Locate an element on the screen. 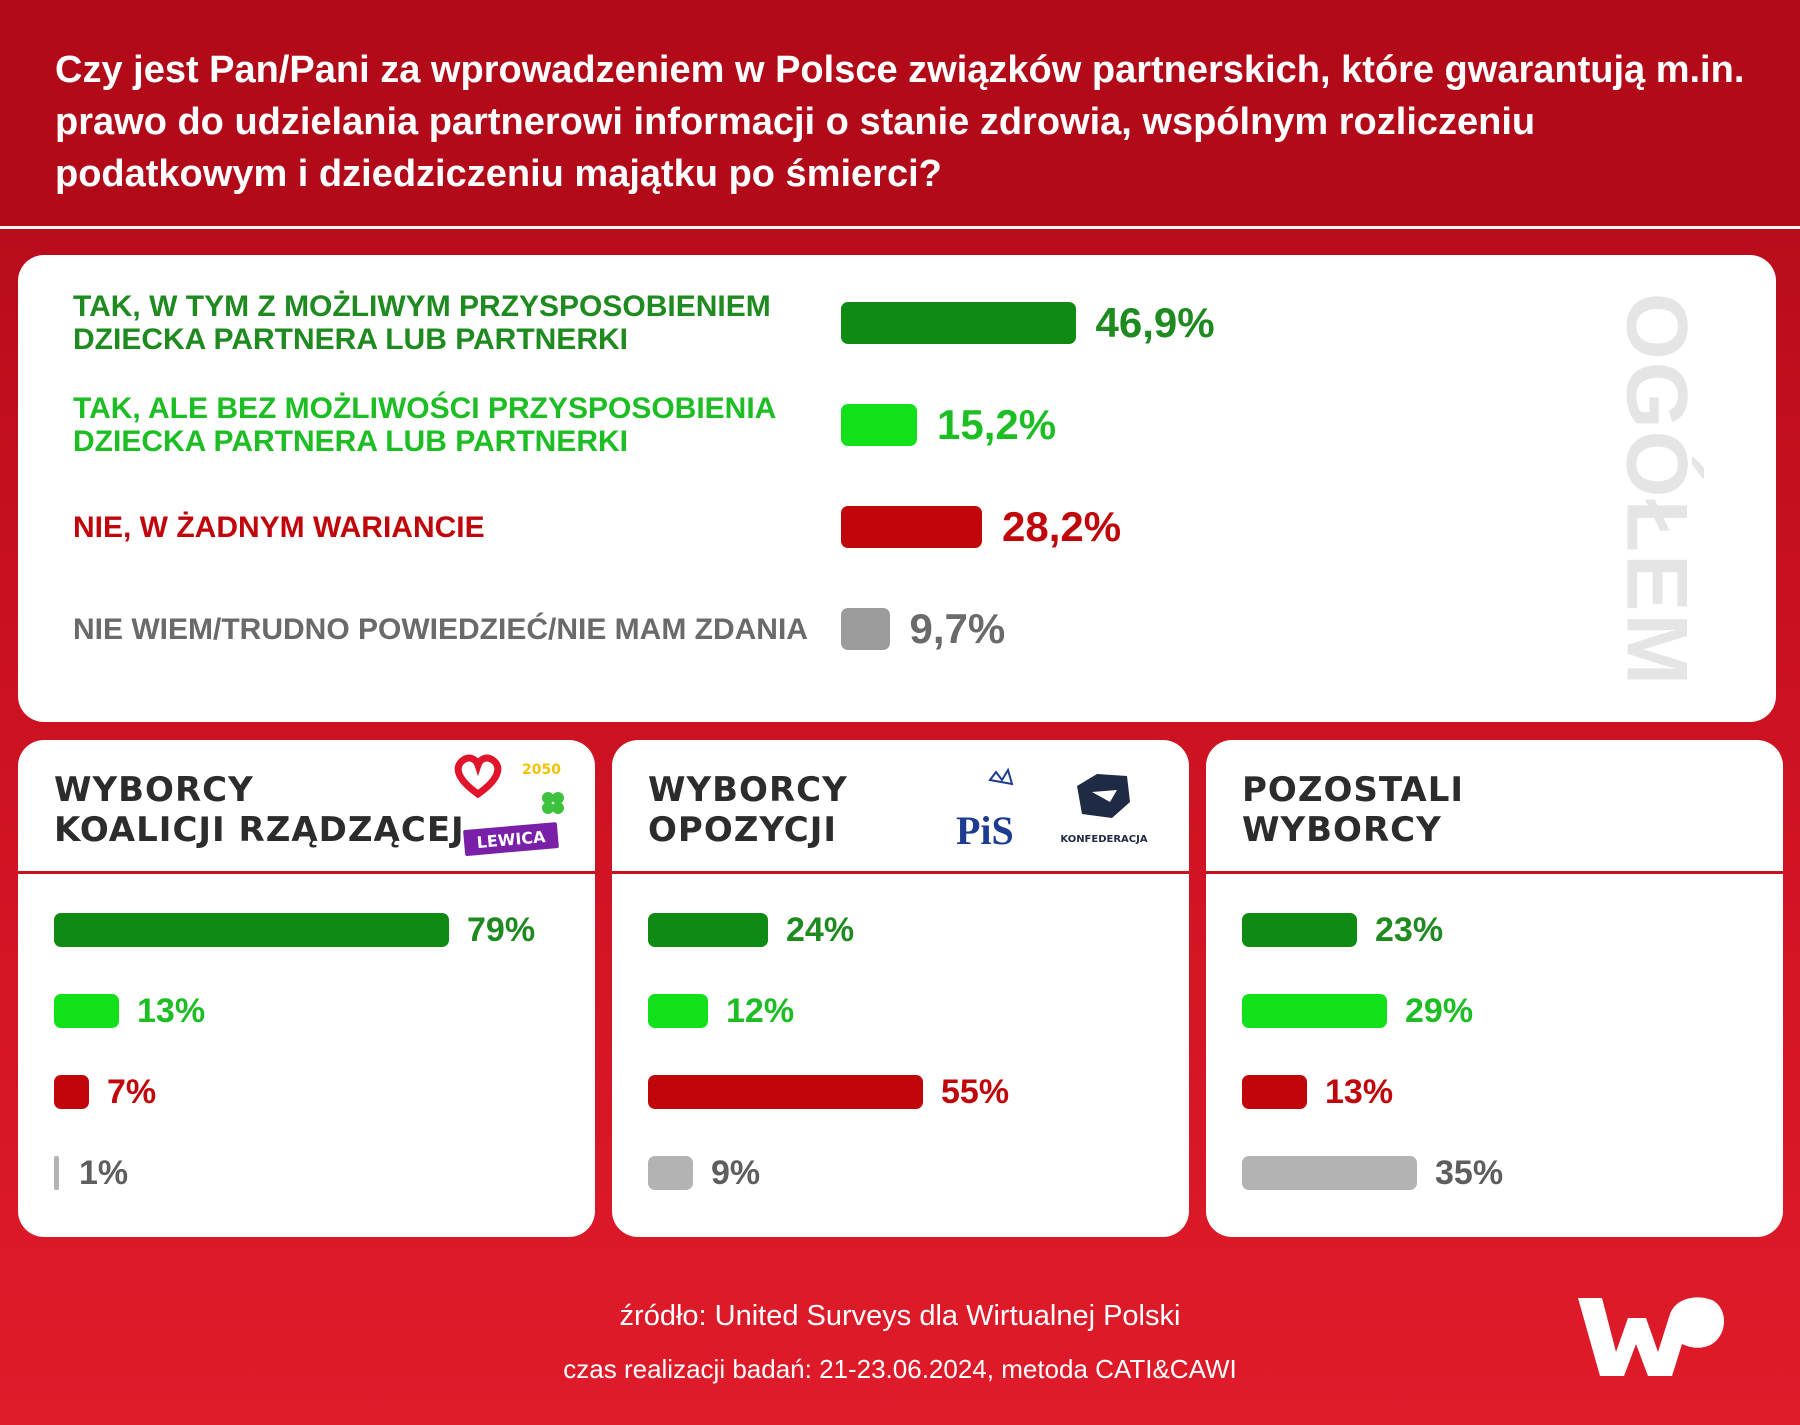 The width and height of the screenshot is (1800, 1425). heart-logo-icon is located at coordinates (478, 776).